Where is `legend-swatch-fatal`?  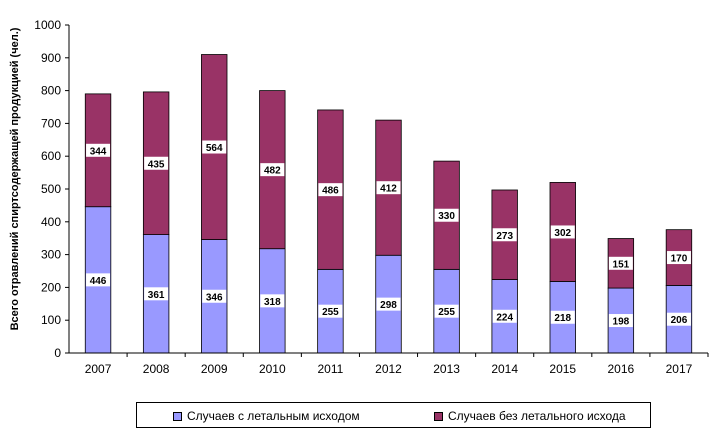
legend-swatch-fatal is located at coordinates (177, 416).